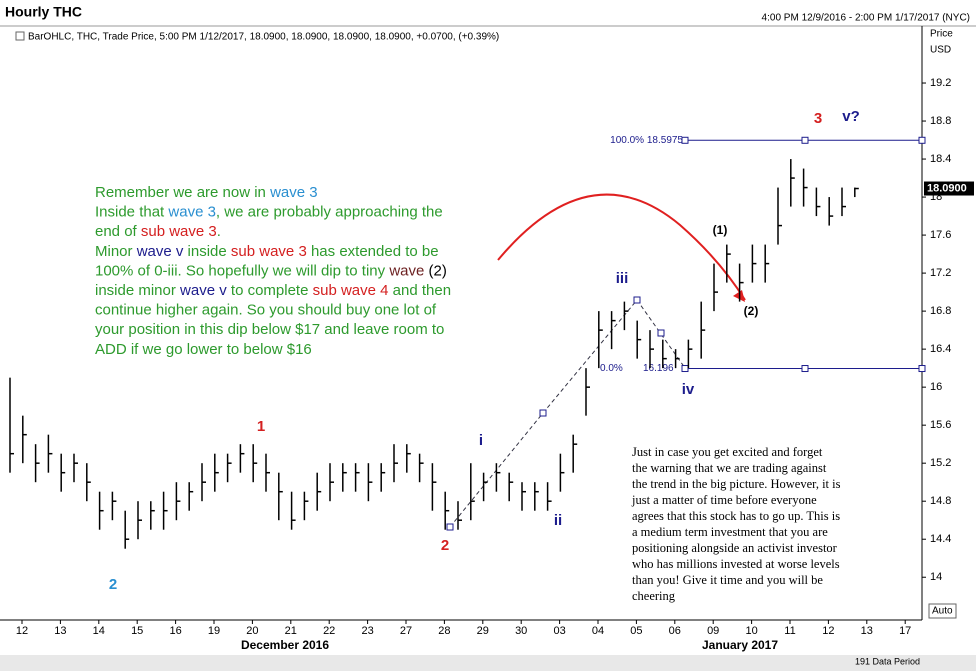  Describe the element at coordinates (444, 631) in the screenshot. I see `x-tick-label: 28` at that location.